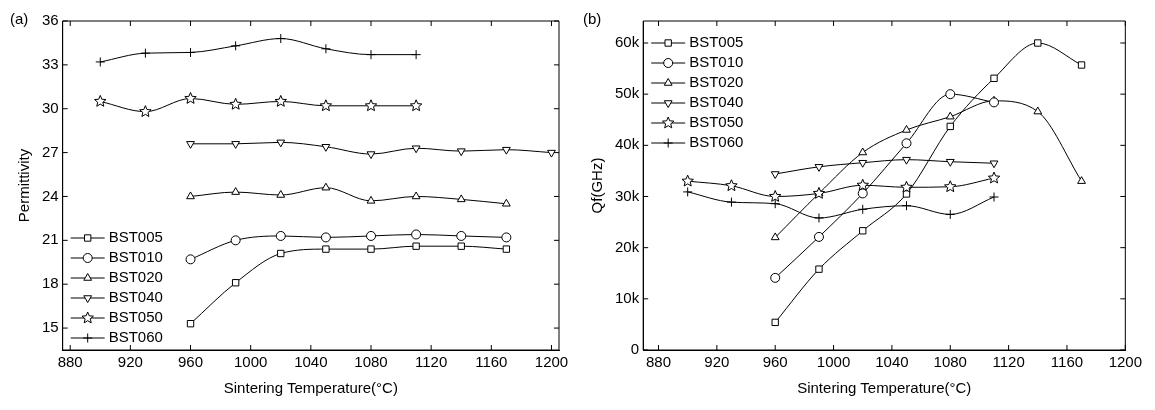  What do you see at coordinates (597, 185) in the screenshot?
I see `y-axis-title: Qf(GHz)` at bounding box center [597, 185].